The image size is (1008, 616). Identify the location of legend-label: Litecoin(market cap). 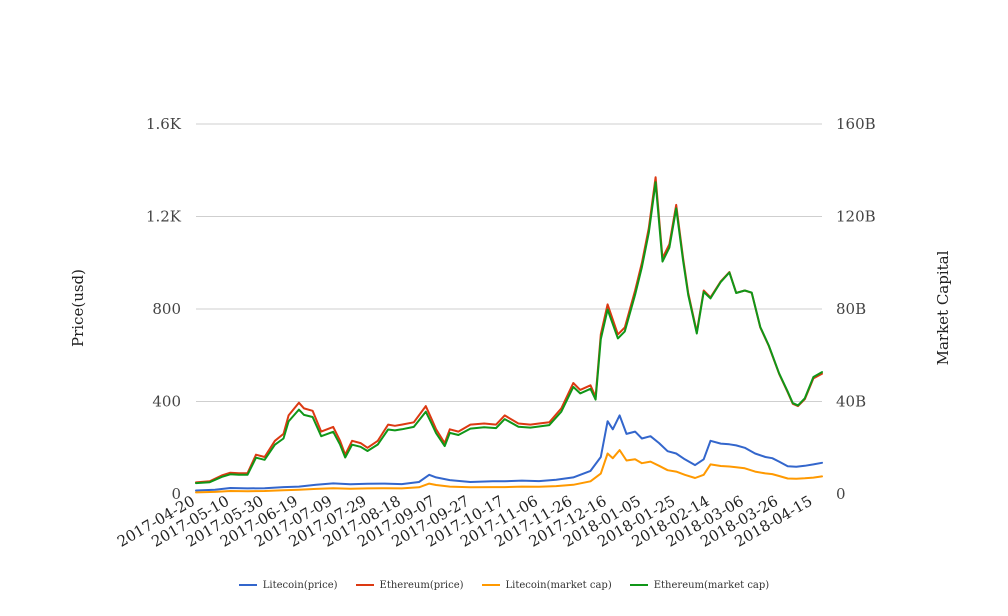
(558, 585).